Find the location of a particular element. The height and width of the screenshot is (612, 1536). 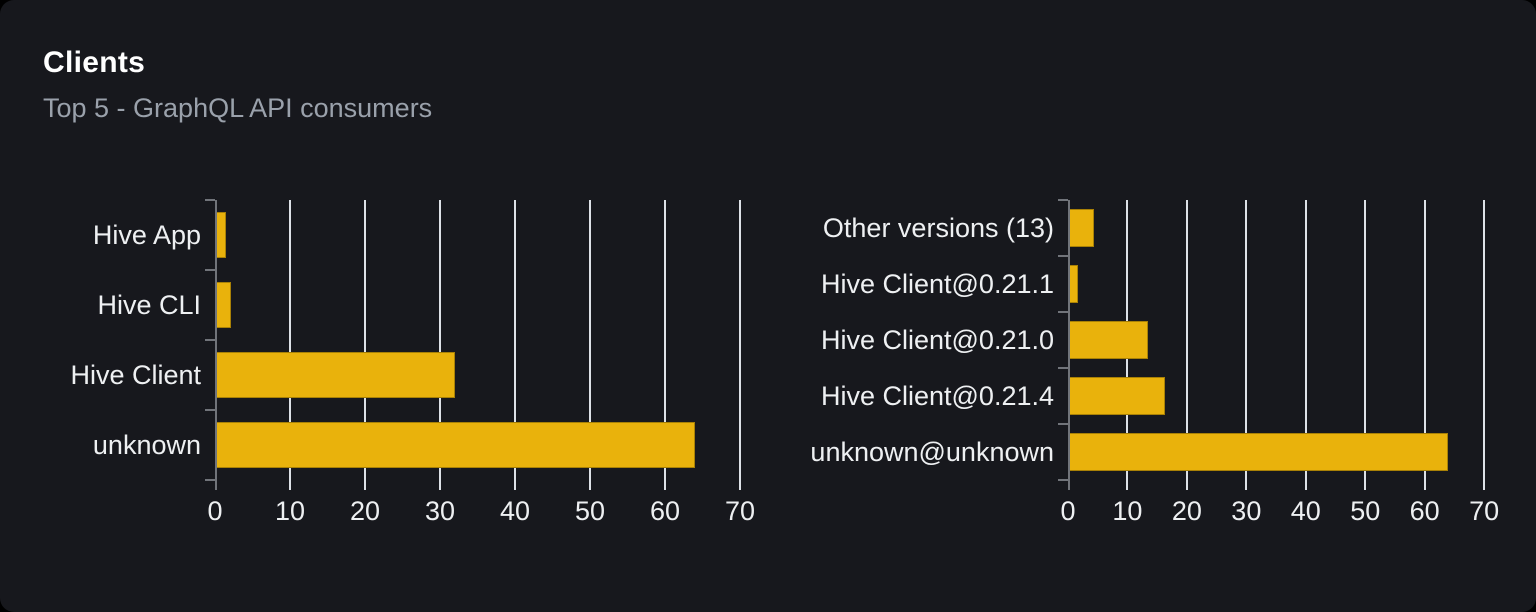

category-label-1: Hive CLI is located at coordinates (149, 304).